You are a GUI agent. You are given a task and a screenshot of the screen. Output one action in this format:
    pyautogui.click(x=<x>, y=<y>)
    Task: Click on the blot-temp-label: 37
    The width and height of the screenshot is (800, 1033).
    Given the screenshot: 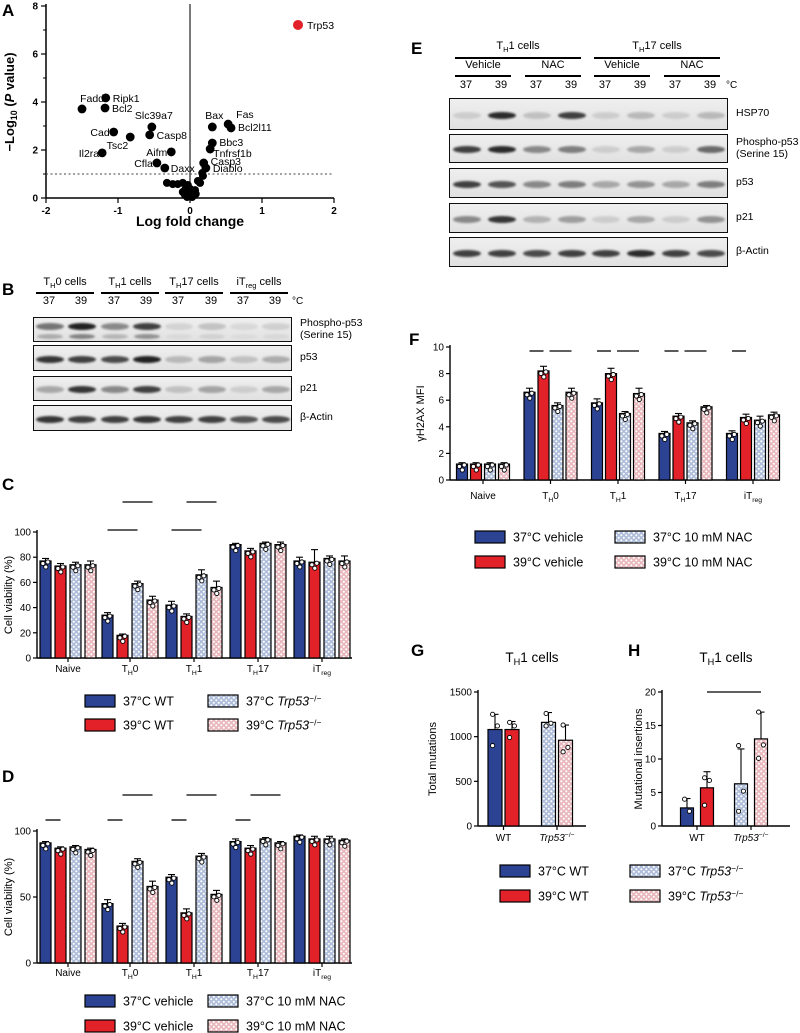 What is the action you would take?
    pyautogui.click(x=49, y=301)
    